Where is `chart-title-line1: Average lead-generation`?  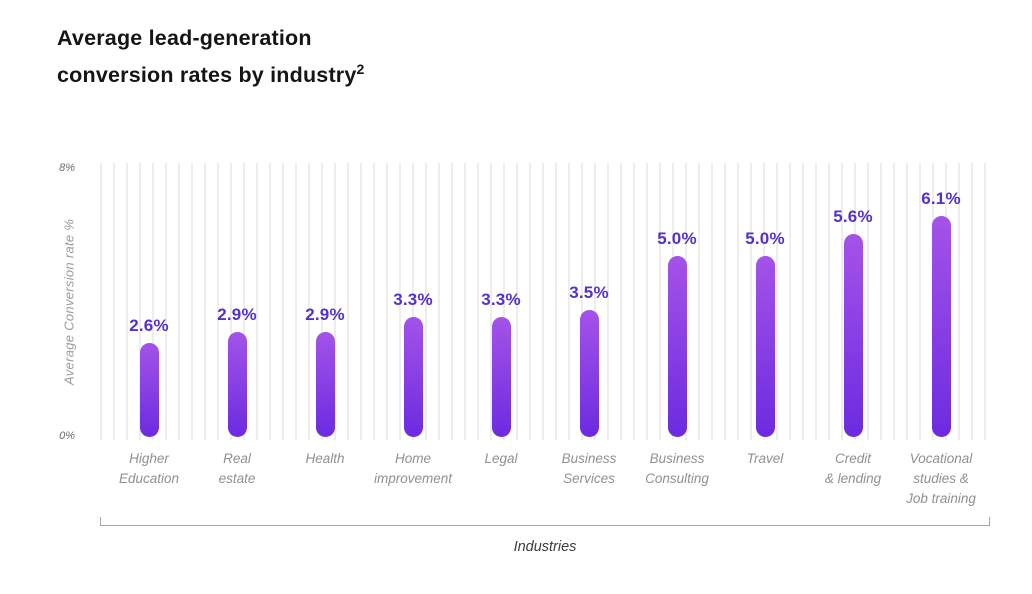
chart-title-line1: Average lead-generation is located at coordinates (184, 38).